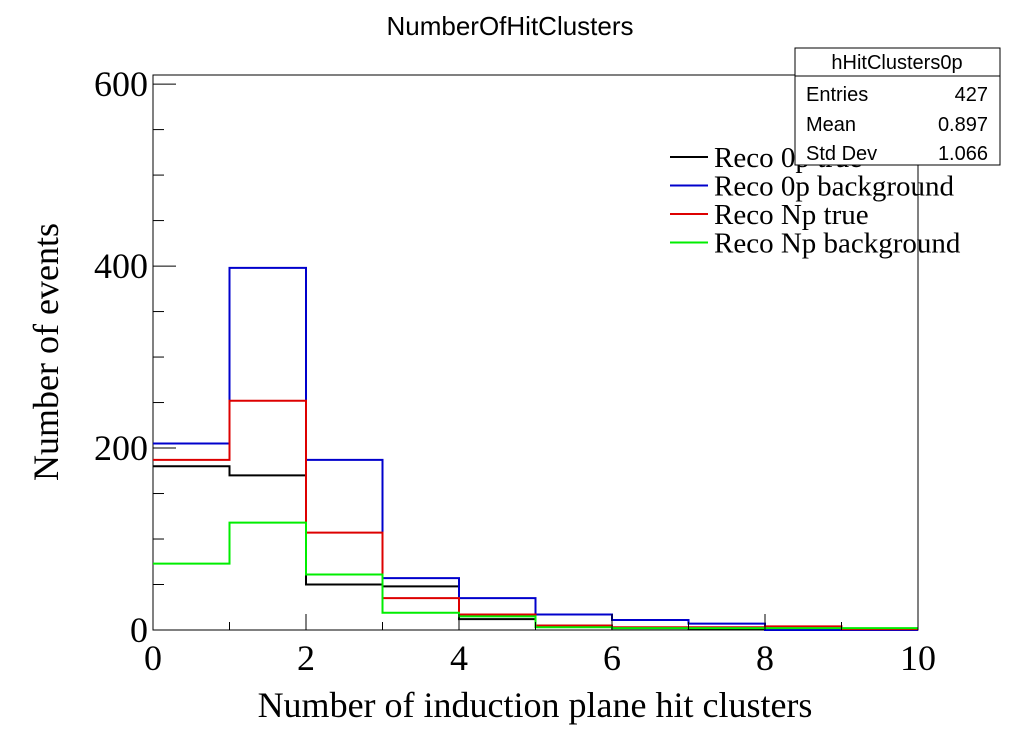  I want to click on chart-title: NumberOfHitClusters, so click(509, 26).